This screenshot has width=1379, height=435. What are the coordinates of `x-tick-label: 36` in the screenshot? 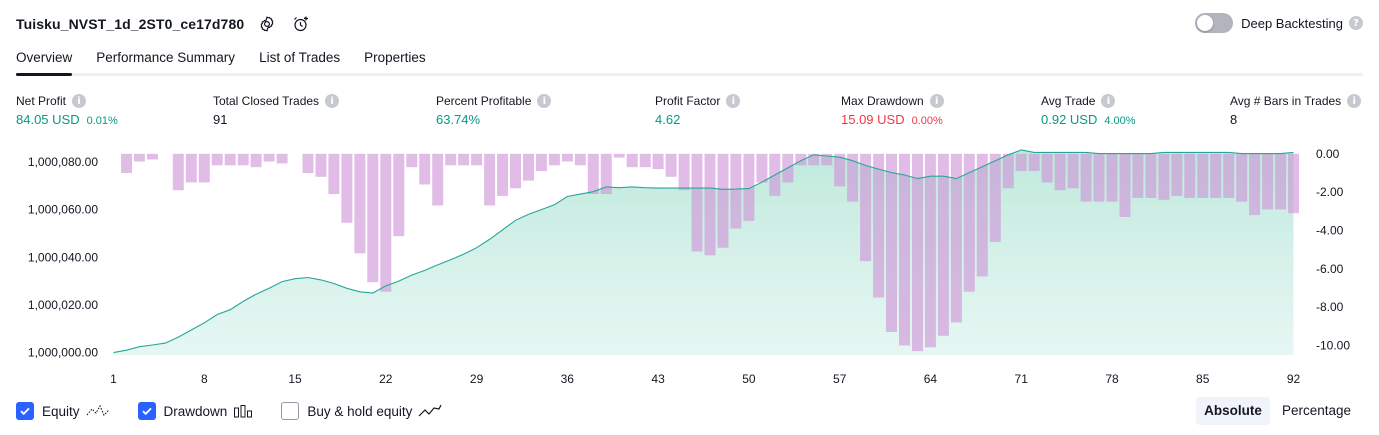 It's located at (568, 379).